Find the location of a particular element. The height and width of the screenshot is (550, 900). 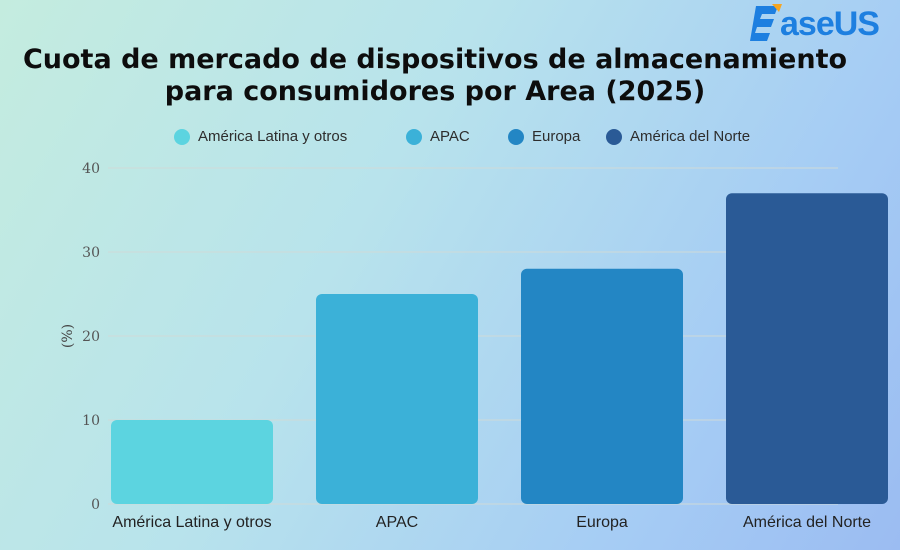

legend-item-america-norte: América del Norte is located at coordinates (678, 136).